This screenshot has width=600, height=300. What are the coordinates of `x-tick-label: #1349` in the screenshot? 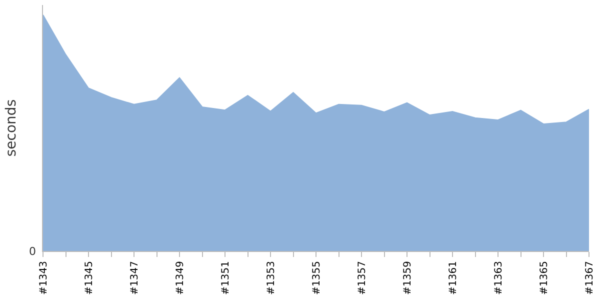 It's located at (180, 278).